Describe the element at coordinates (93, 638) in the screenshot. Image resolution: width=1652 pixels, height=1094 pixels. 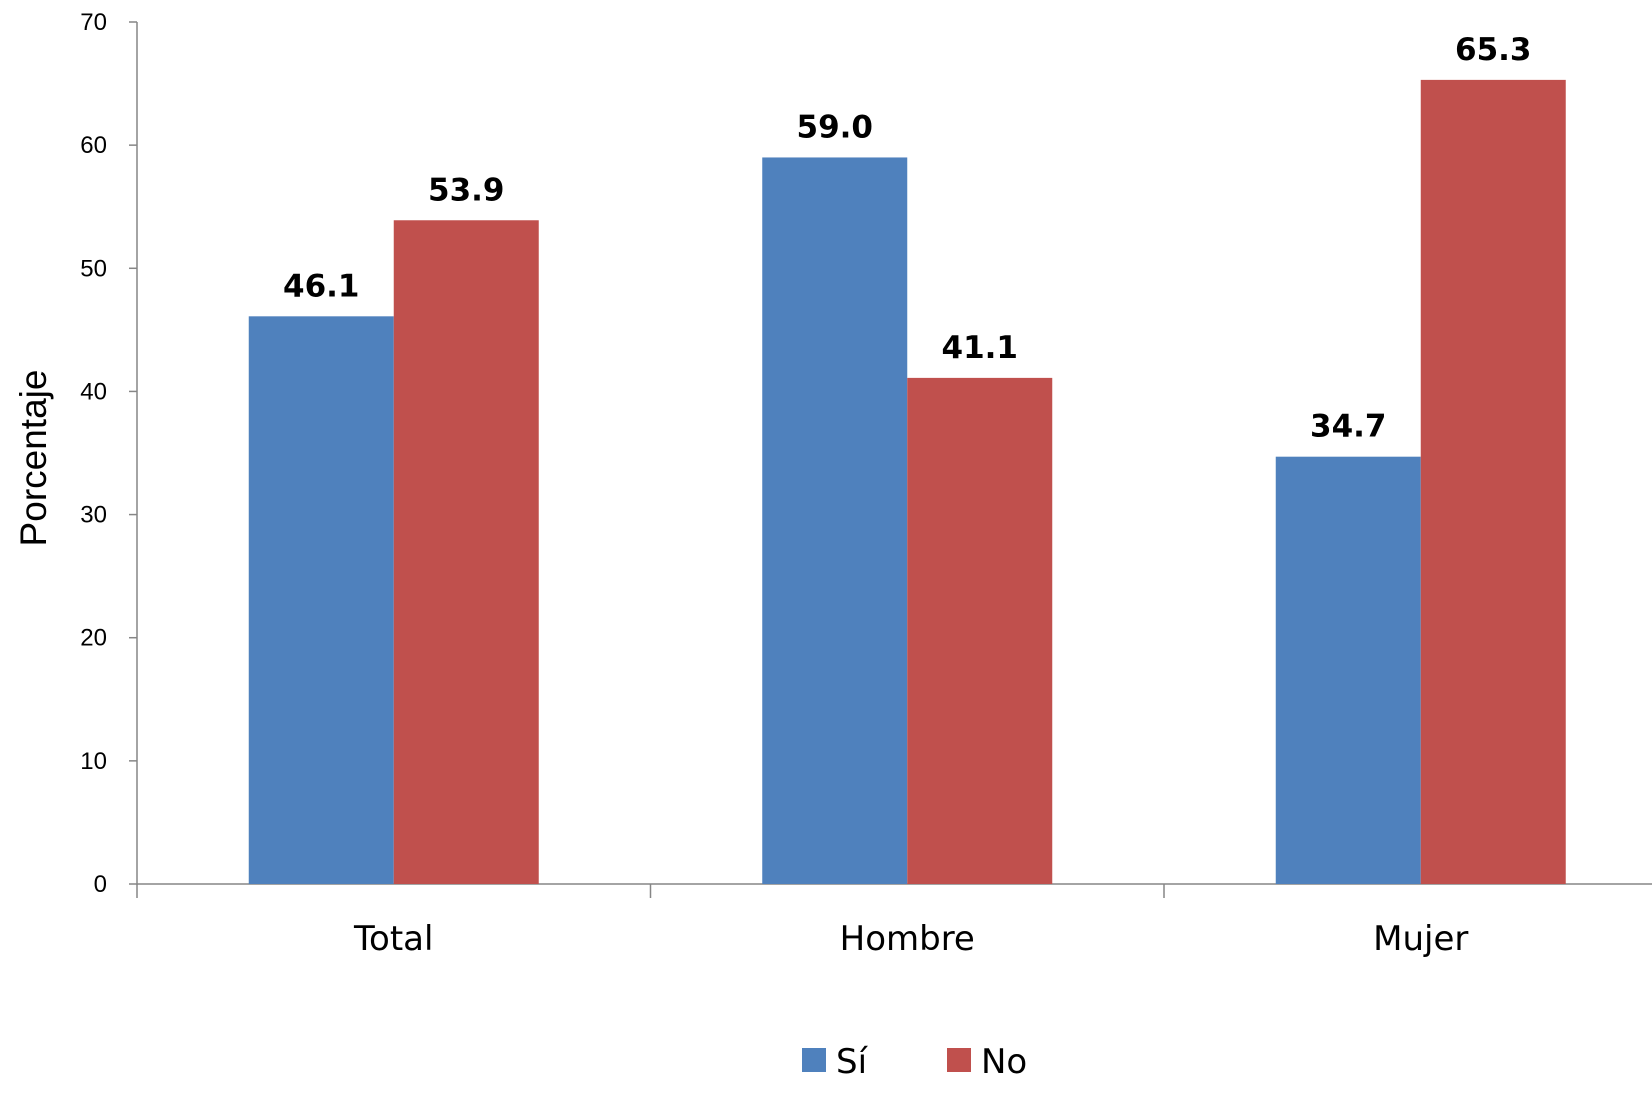
I see `y-tick-label: 20` at that location.